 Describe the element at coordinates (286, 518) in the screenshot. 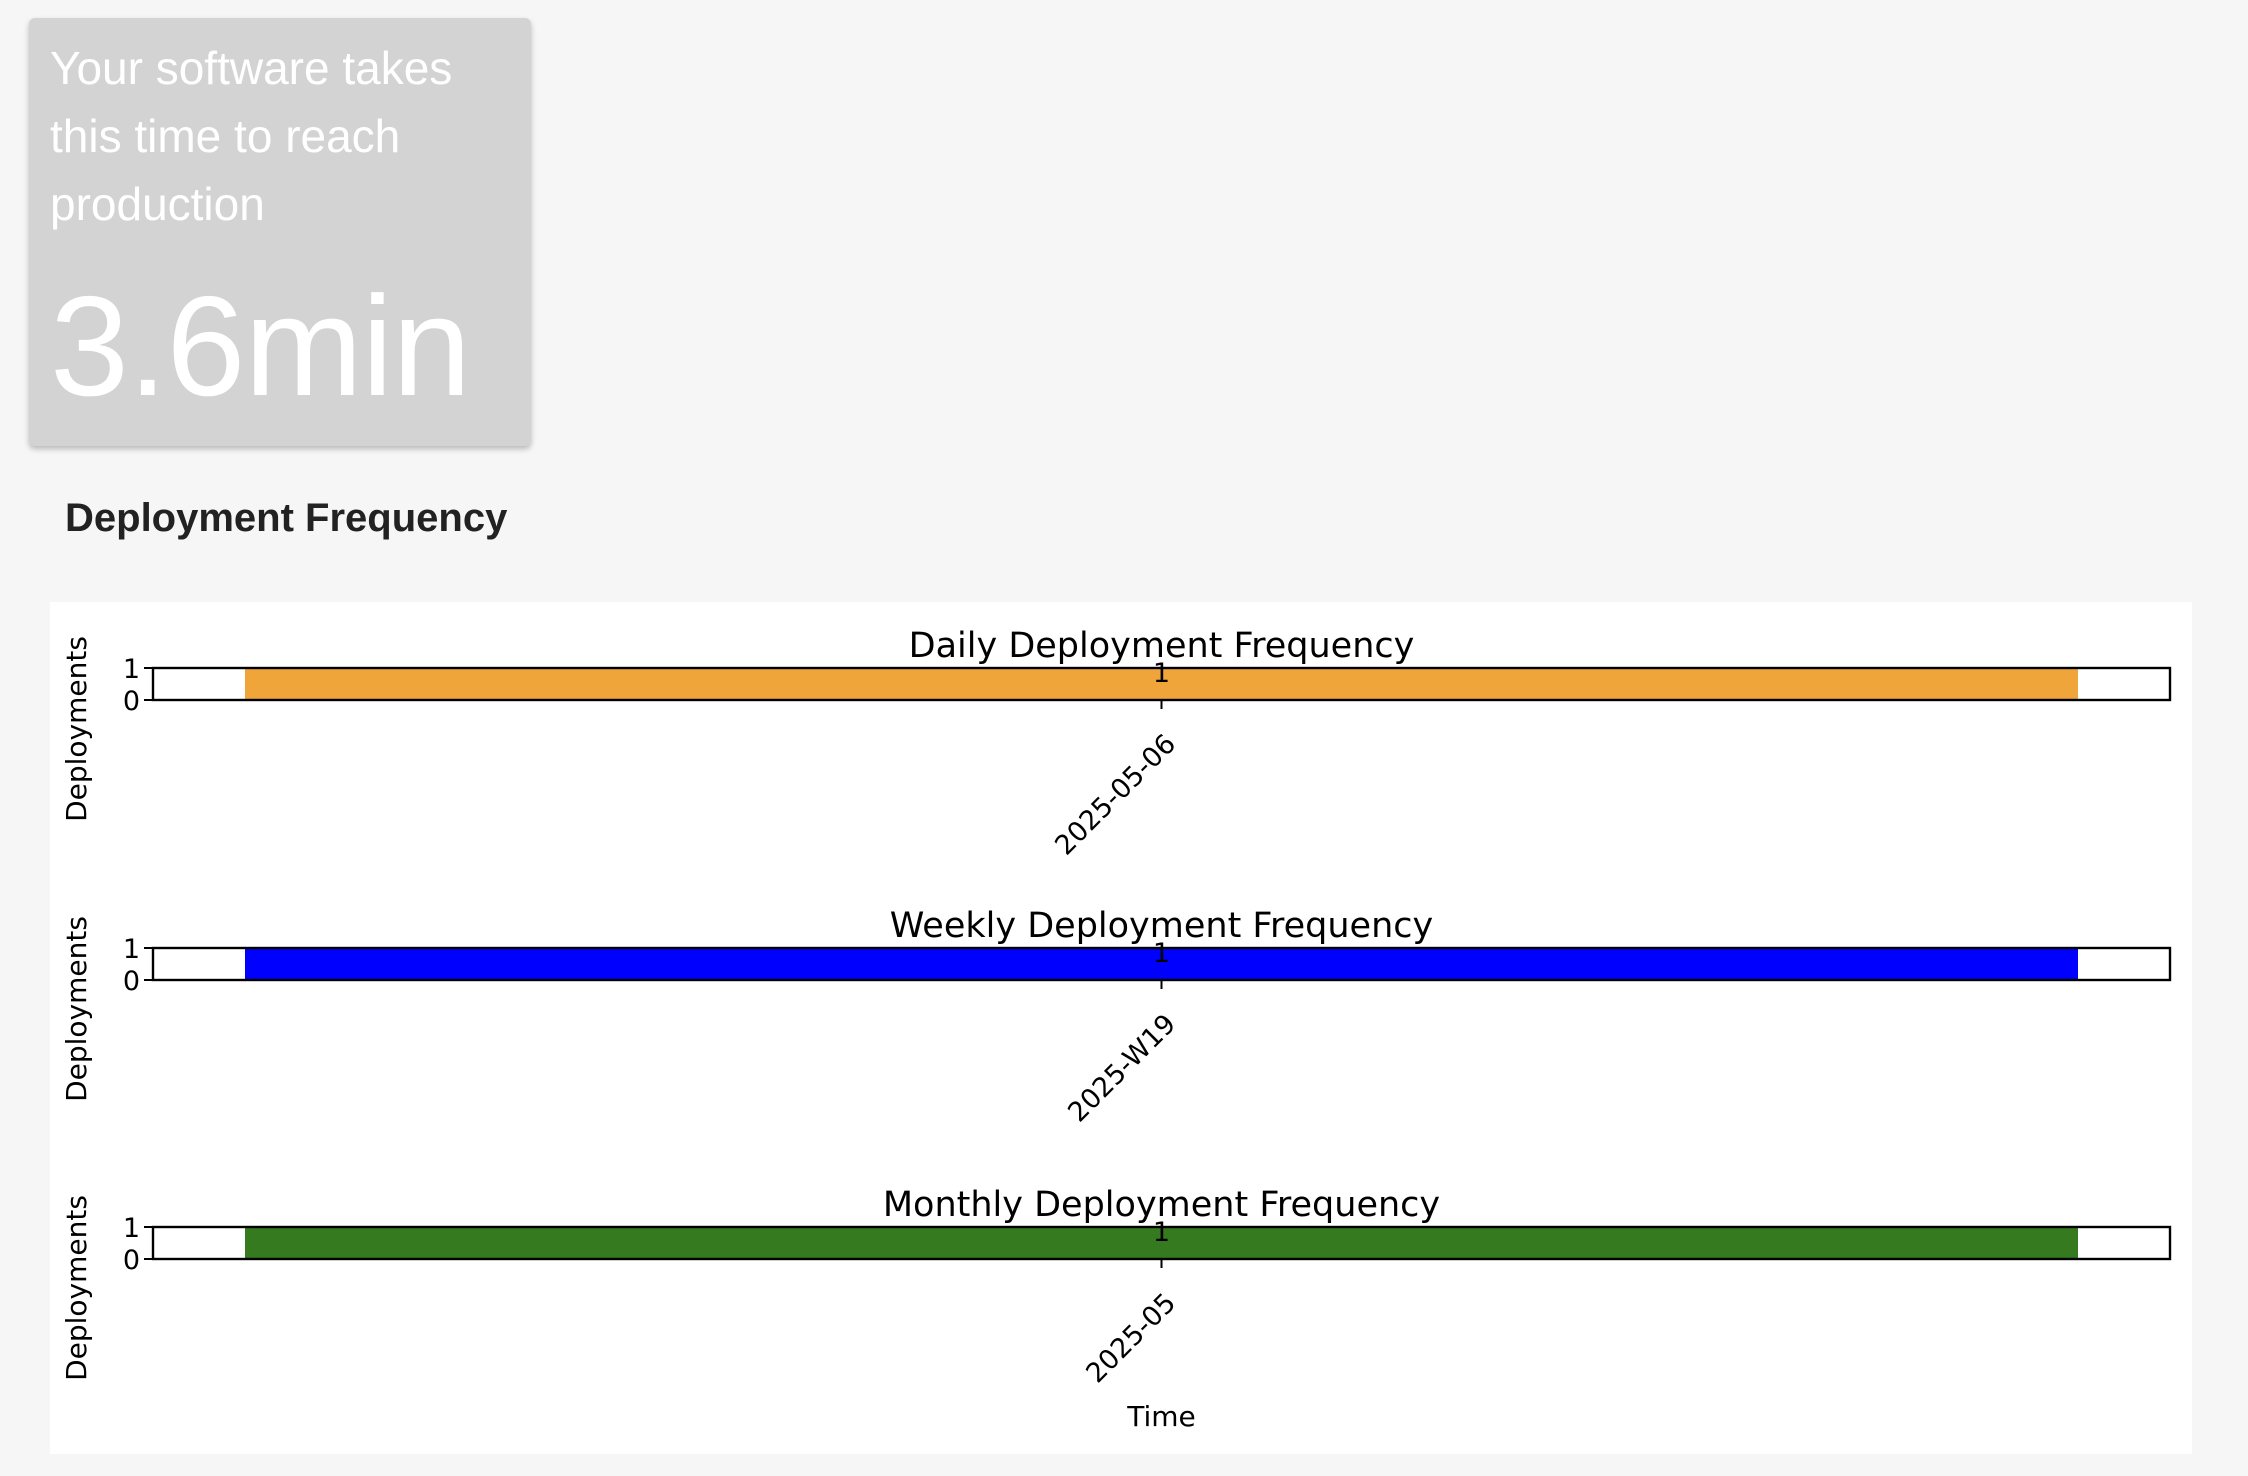

I see `section-title: Deployment Frequency` at that location.